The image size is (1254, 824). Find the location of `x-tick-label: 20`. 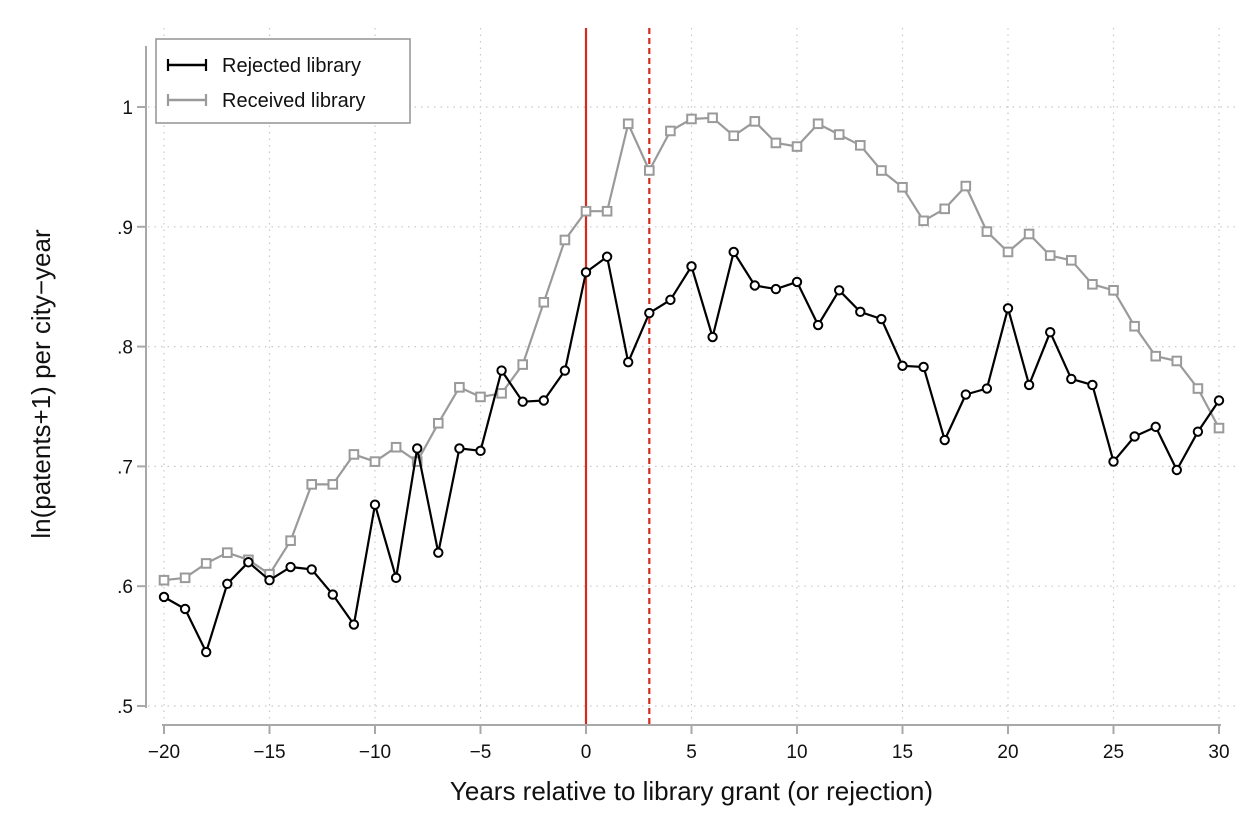

x-tick-label: 20 is located at coordinates (1007, 752).